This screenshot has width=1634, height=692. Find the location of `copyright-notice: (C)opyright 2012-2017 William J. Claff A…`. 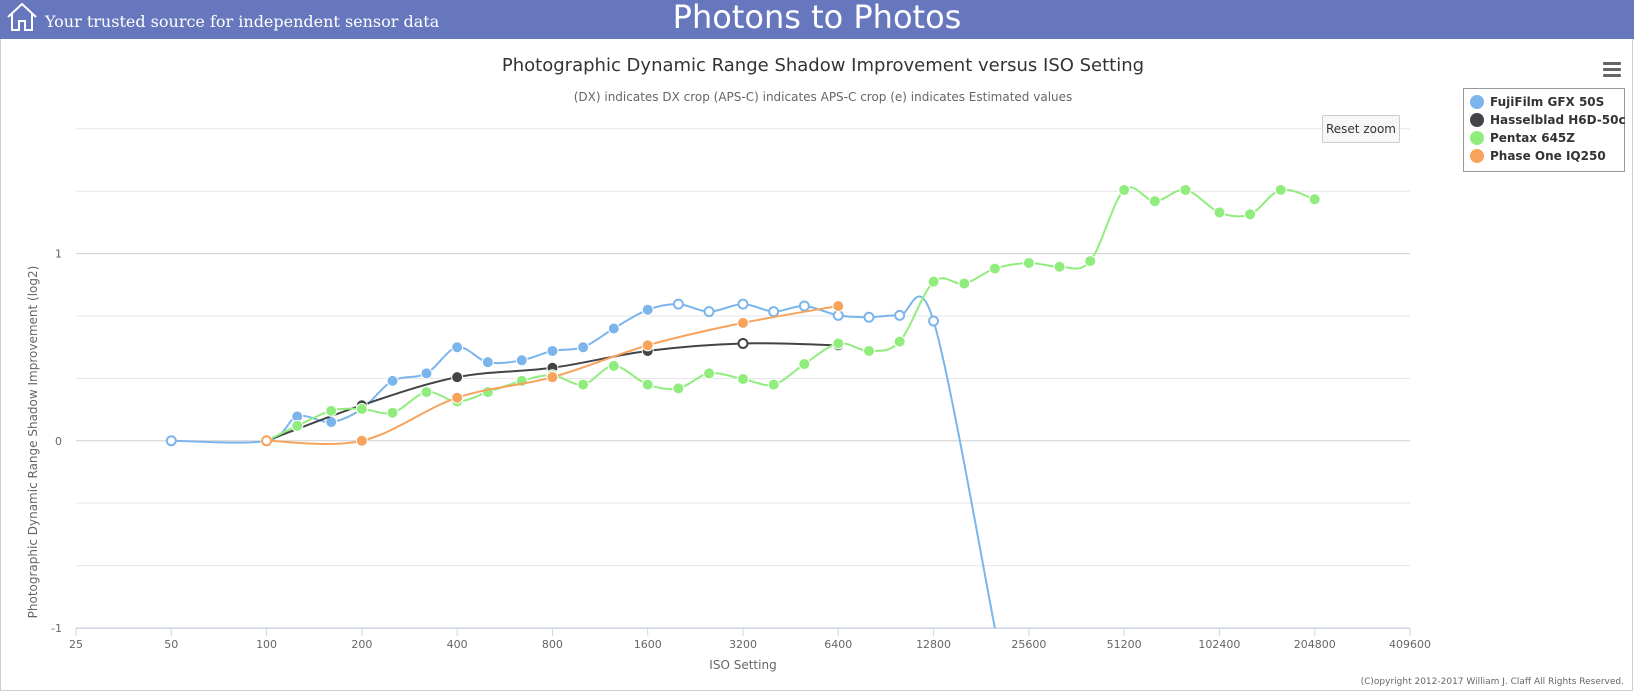

copyright-notice: (C)opyright 2012-2017 William J. Claff A… is located at coordinates (1492, 682).